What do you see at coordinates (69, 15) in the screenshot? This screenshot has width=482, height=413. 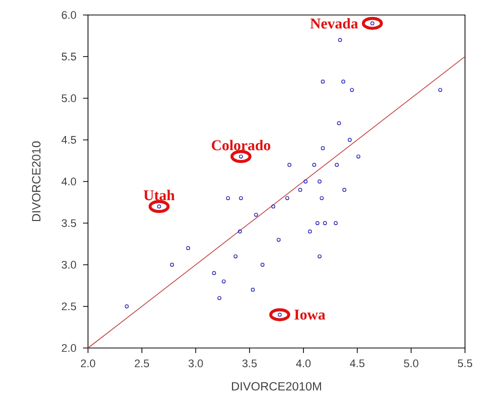 I see `y-tick-label: 6.0` at bounding box center [69, 15].